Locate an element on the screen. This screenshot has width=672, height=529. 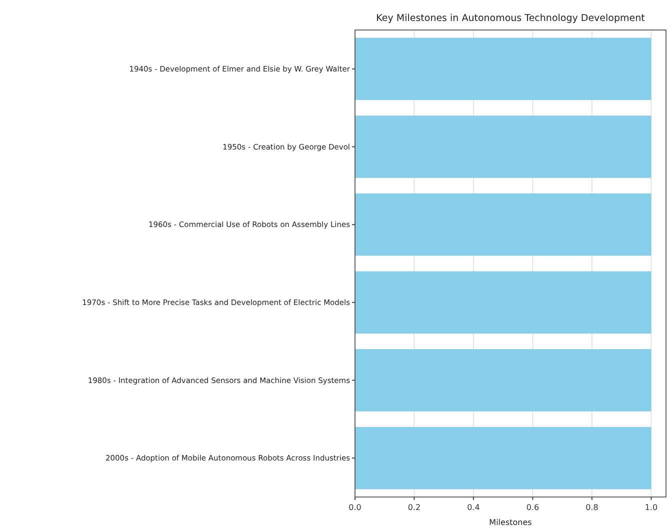
chart-title: Key Milestones in Autonomous Technology Development is located at coordinates (511, 18).